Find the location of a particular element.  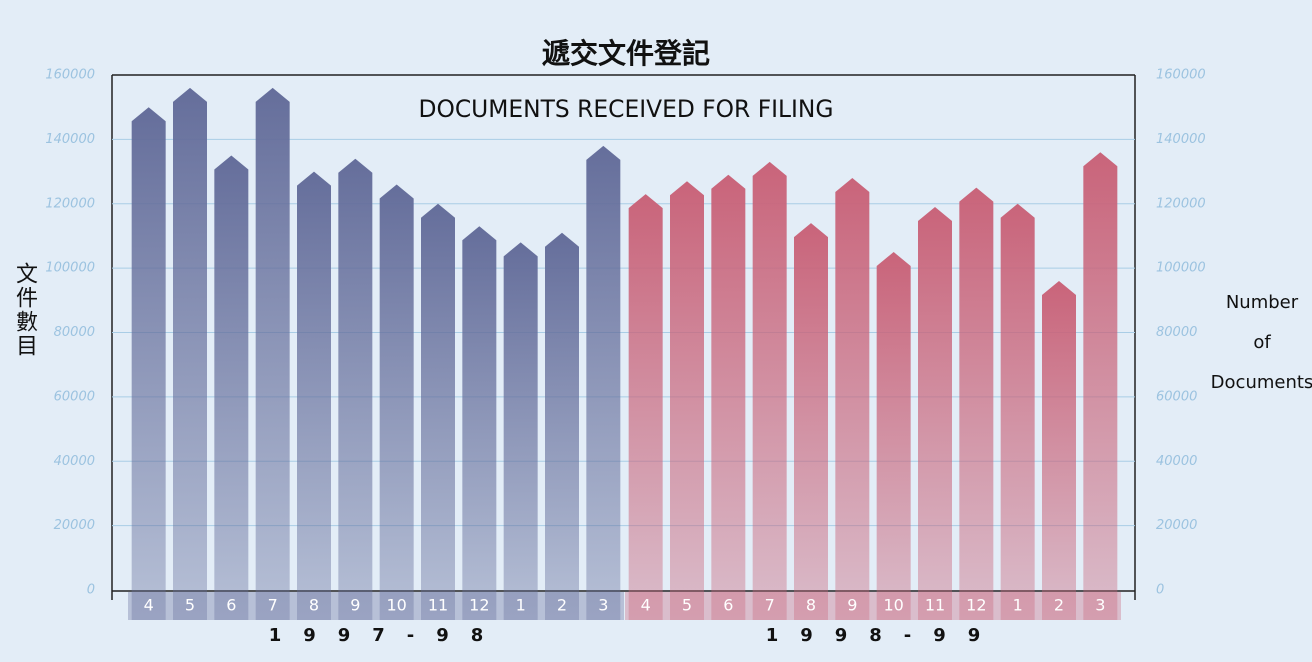

y2-axis-label: of is located at coordinates (1262, 342).